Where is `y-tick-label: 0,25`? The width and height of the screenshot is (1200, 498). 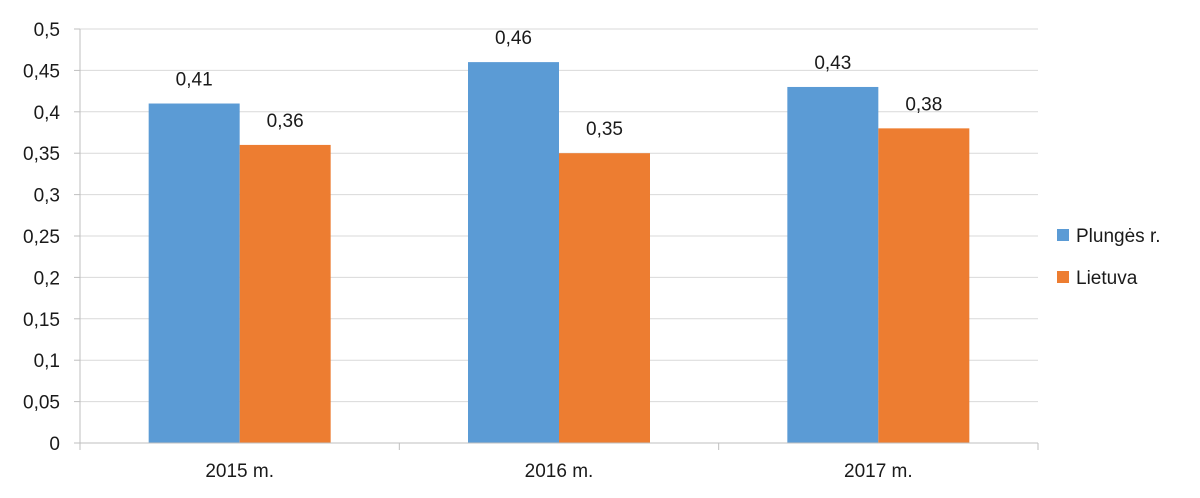 y-tick-label: 0,25 is located at coordinates (41, 237).